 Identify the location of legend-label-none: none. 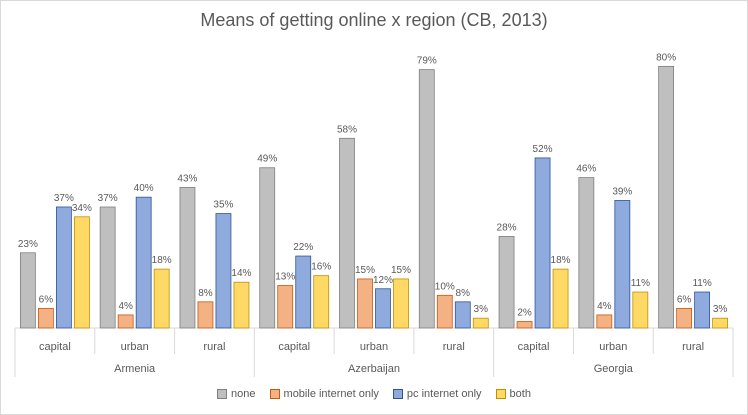
(243, 394).